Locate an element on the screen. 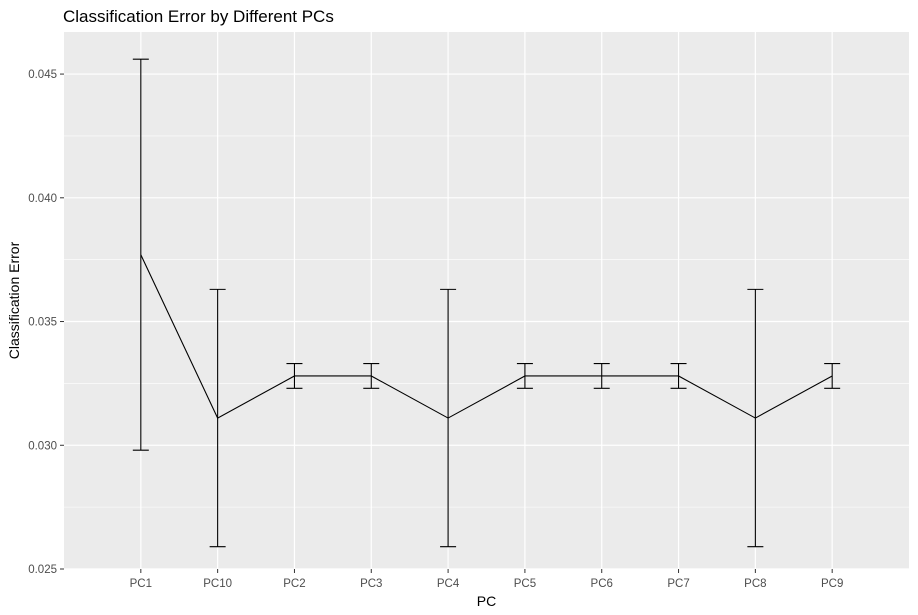  x-tick-label: PC8 is located at coordinates (755, 584).